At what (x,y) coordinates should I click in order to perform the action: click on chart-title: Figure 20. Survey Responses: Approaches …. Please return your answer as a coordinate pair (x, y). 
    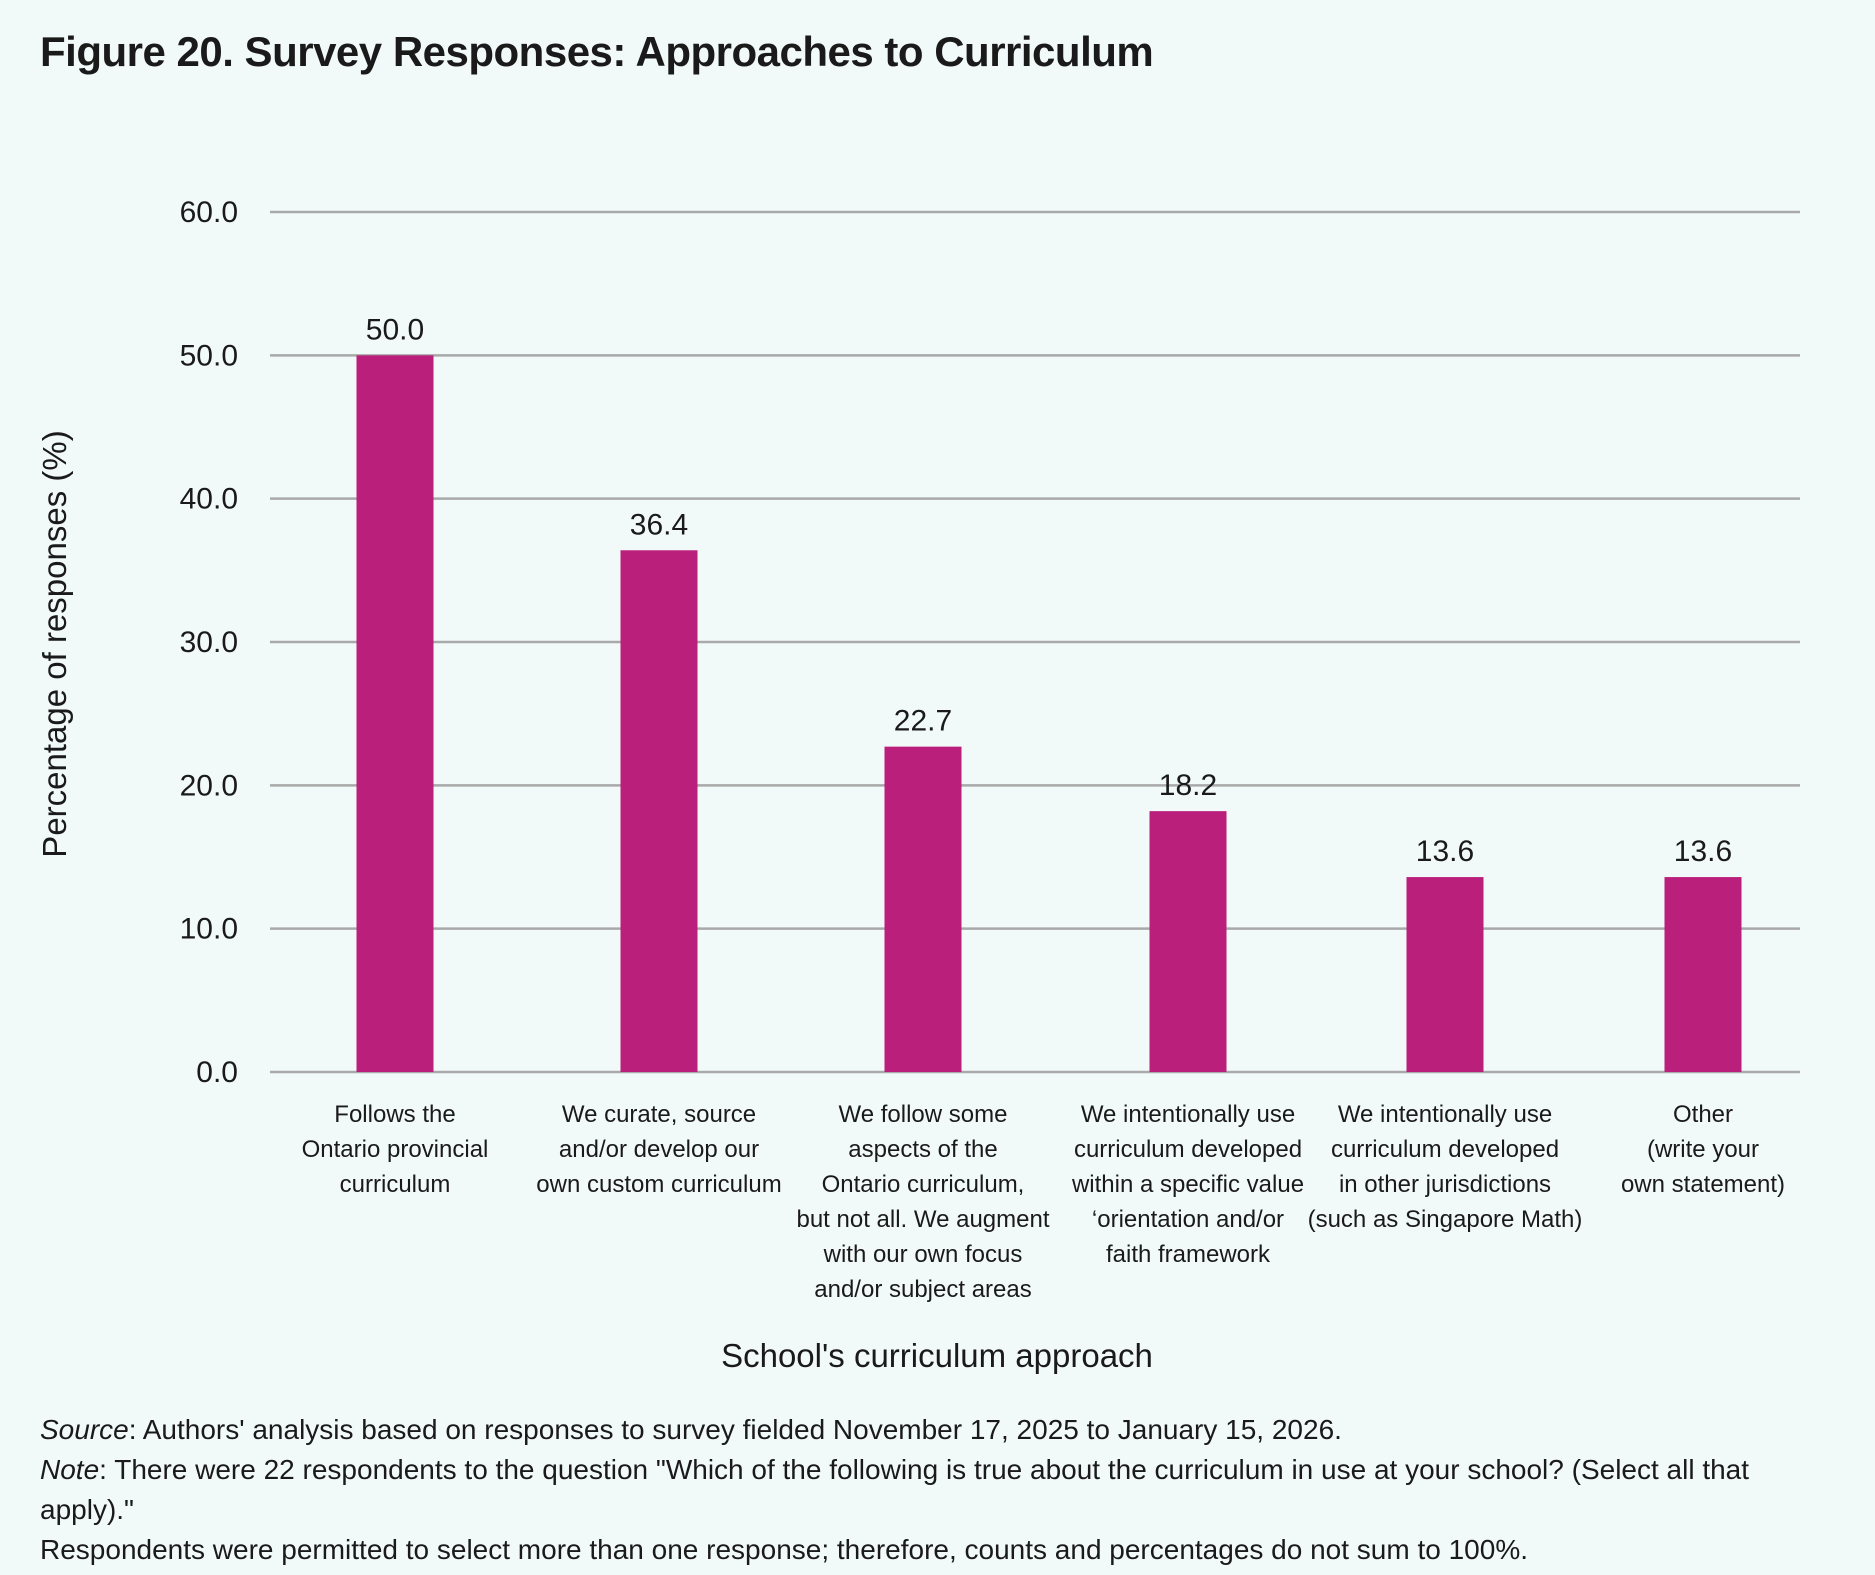
    Looking at the image, I should click on (597, 51).